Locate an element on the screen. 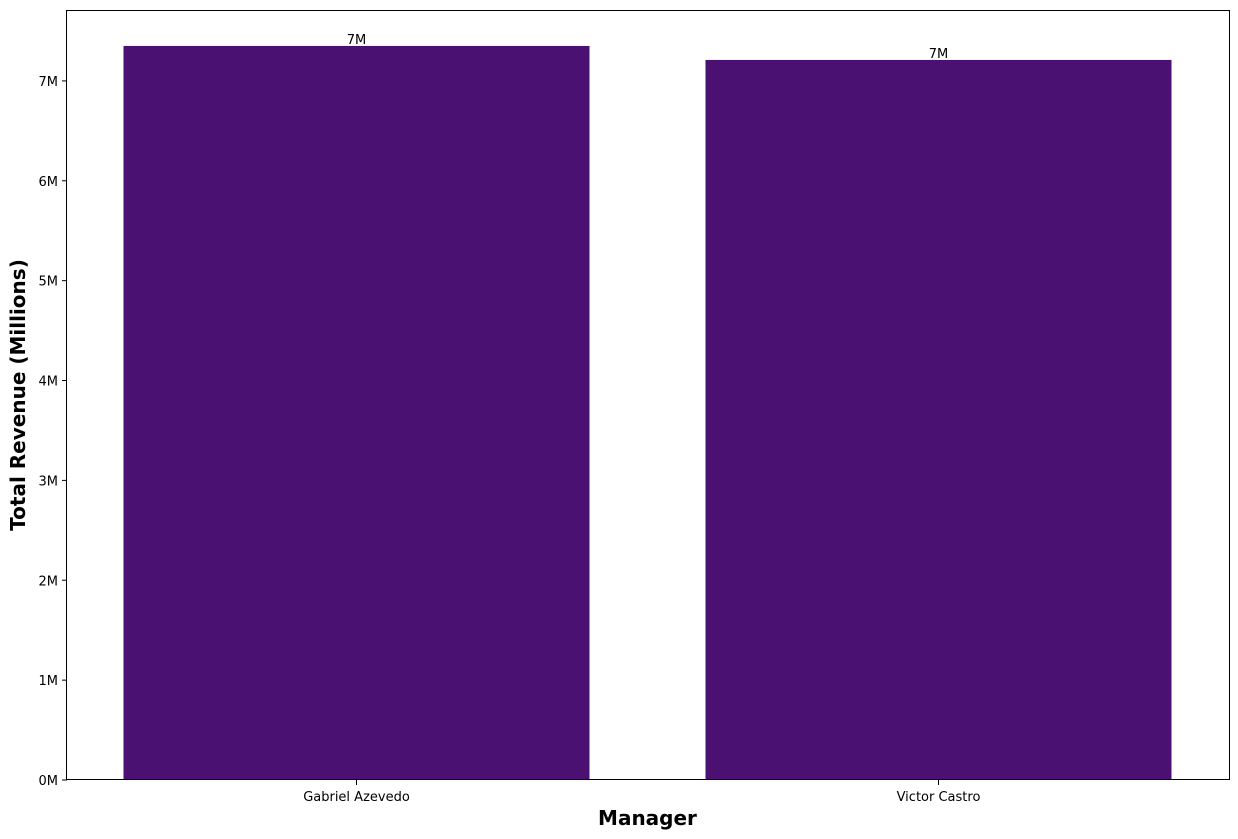  x-tick-label-1: Victor Castro is located at coordinates (939, 797).